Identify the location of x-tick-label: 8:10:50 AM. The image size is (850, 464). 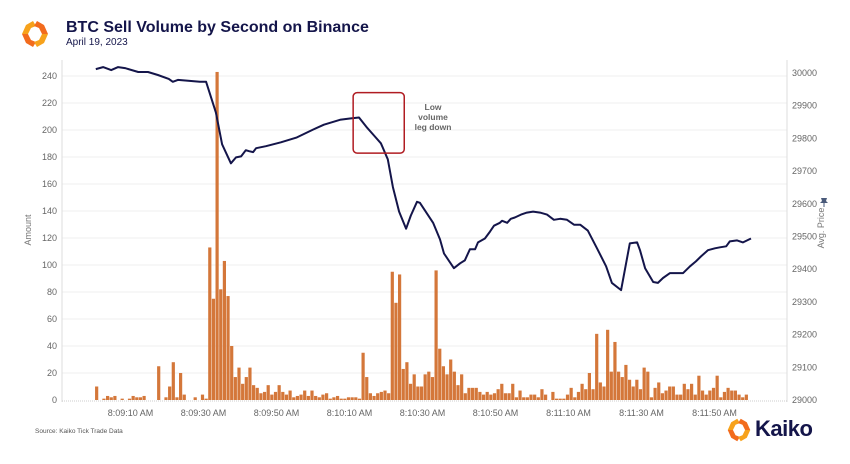
(496, 413).